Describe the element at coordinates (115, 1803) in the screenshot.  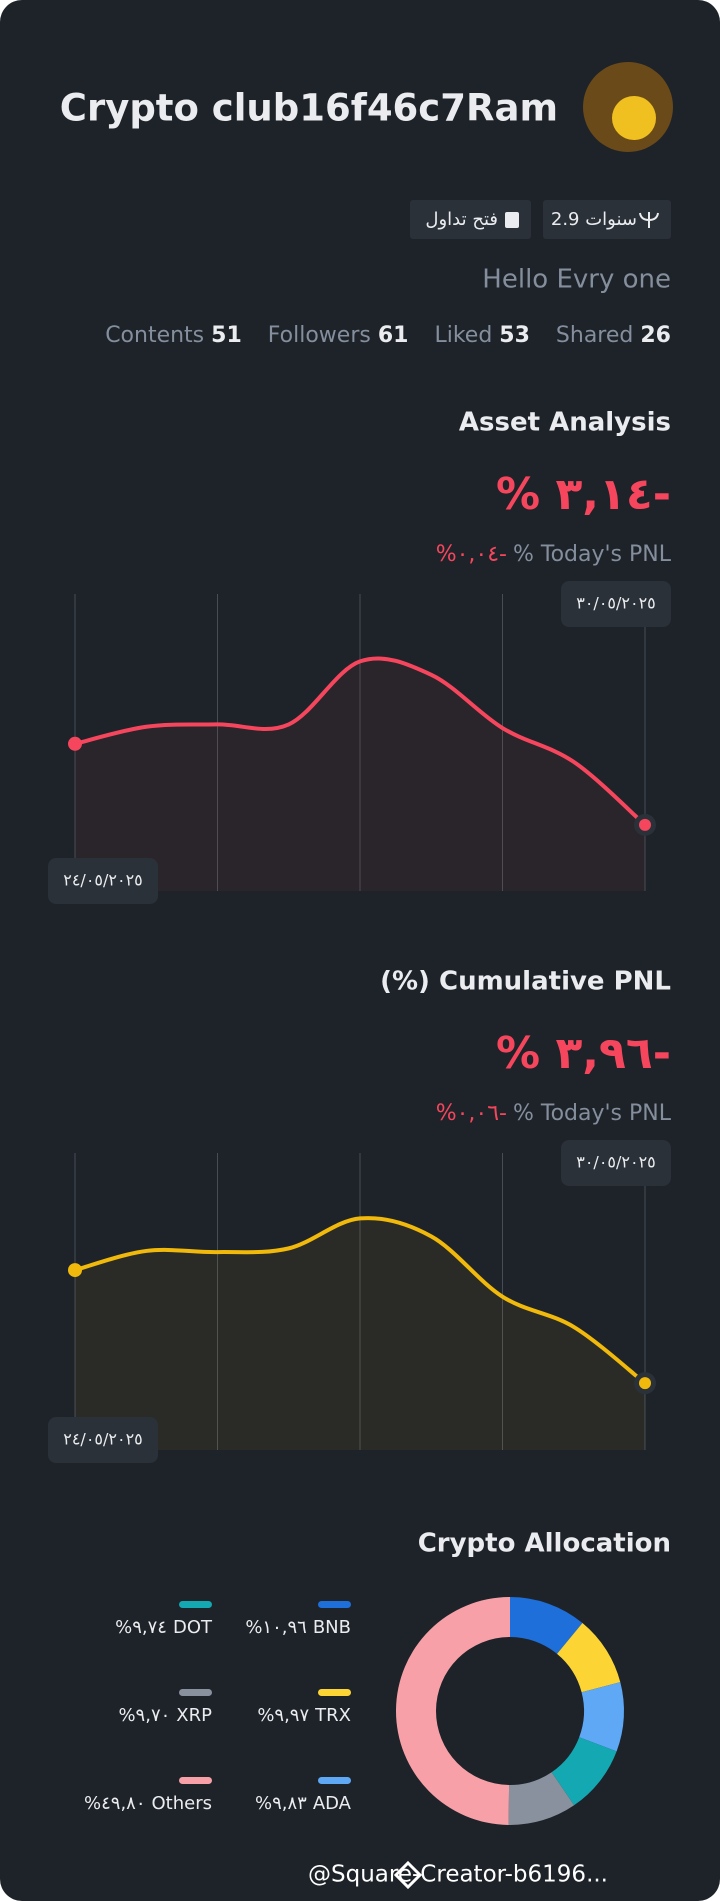
I see `legend-value: %٤٩,٨٠` at that location.